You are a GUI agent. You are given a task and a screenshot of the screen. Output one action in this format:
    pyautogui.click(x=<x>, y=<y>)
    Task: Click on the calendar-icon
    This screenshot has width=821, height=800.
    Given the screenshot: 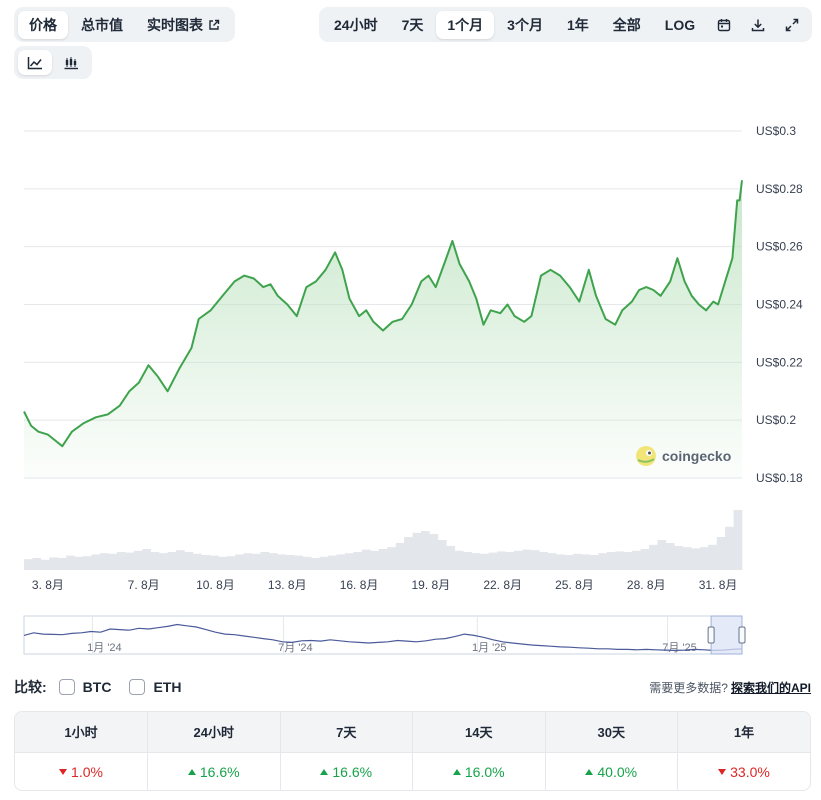 What is the action you would take?
    pyautogui.click(x=724, y=24)
    